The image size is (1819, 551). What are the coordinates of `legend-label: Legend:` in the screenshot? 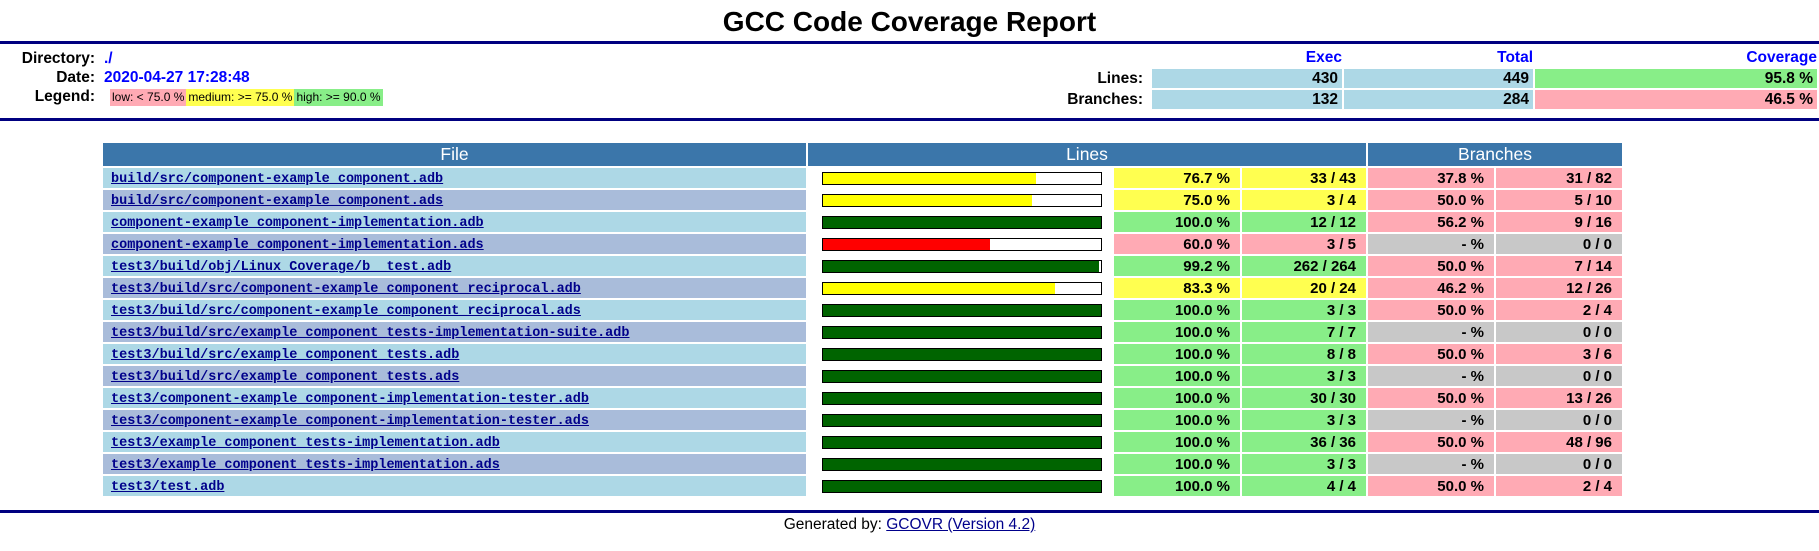 It's located at (64, 96).